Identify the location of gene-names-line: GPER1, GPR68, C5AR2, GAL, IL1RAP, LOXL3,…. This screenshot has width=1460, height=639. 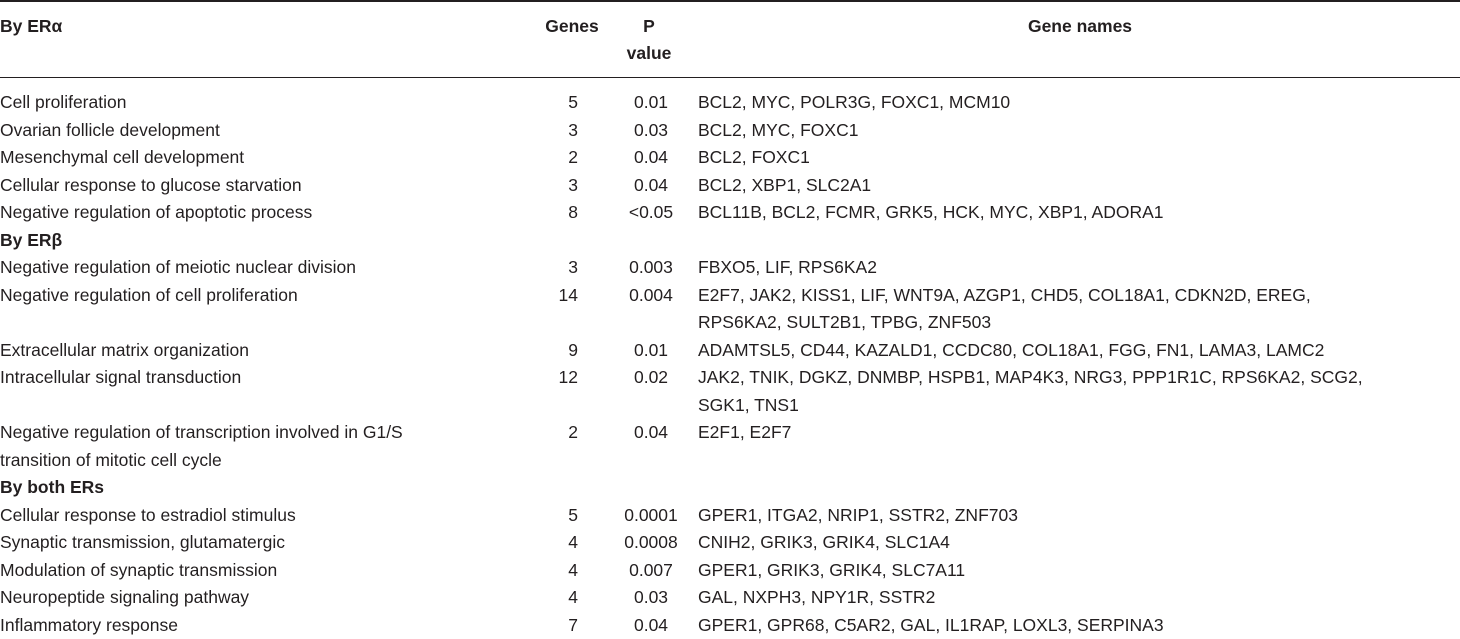
(1079, 625).